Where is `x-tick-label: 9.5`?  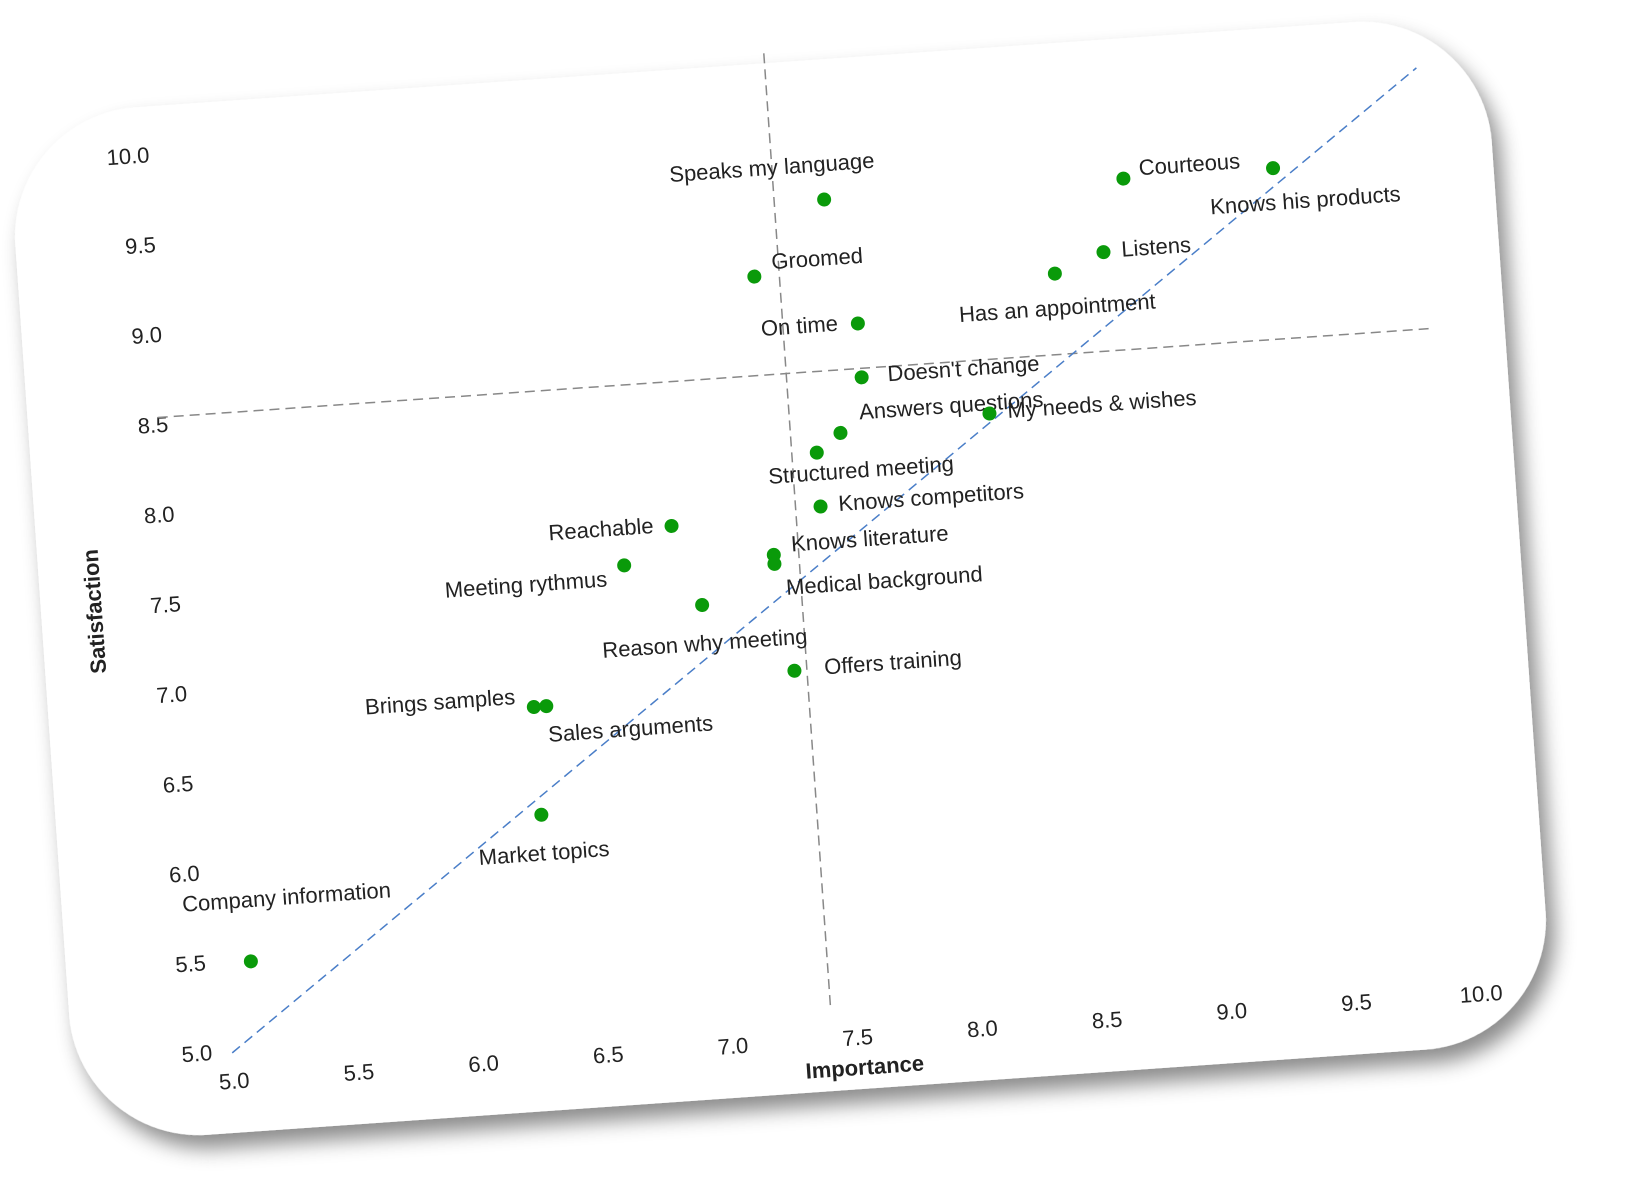
x-tick-label: 9.5 is located at coordinates (1356, 1002).